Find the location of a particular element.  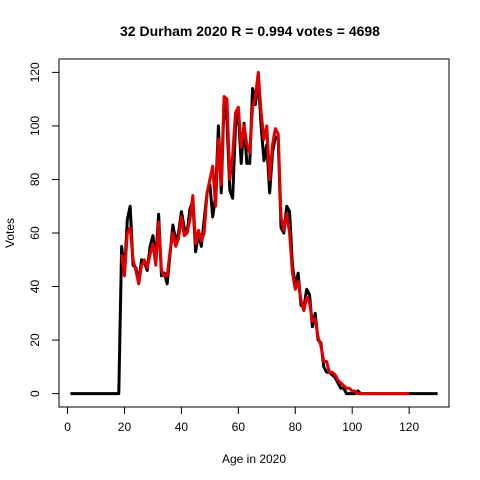

x-tick-label: 0 is located at coordinates (67, 427).